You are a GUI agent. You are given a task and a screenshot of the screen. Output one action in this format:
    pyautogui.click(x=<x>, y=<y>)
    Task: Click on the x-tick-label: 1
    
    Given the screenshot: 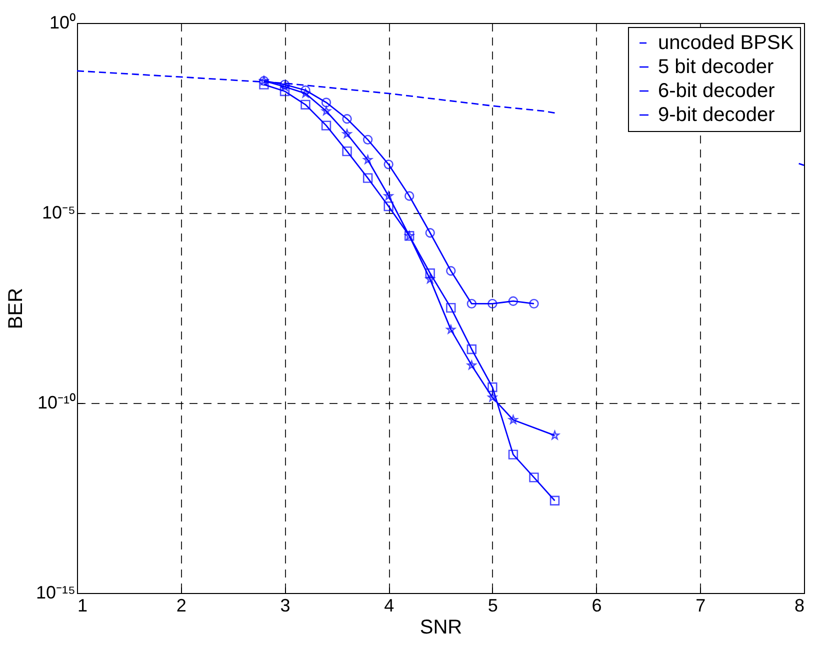 What is the action you would take?
    pyautogui.click(x=83, y=606)
    